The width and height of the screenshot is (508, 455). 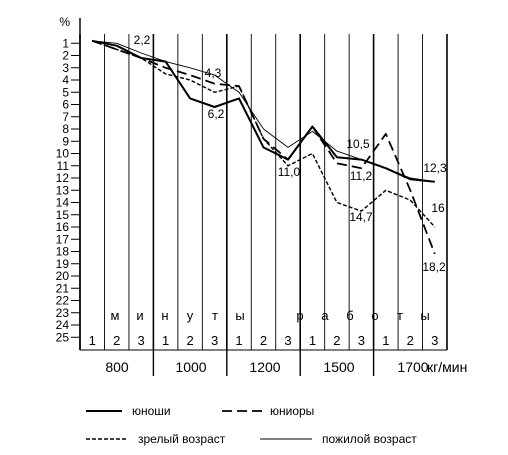 What do you see at coordinates (438, 208) in the screenshot?
I see `data-label: 16` at bounding box center [438, 208].